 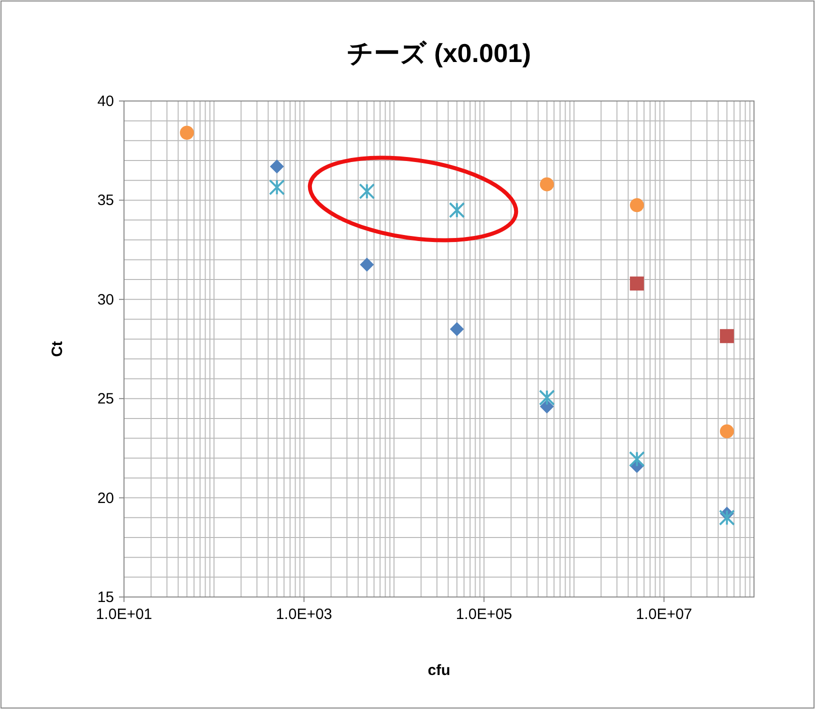 I want to click on x-tick-label: 1.0E+03, so click(x=304, y=614).